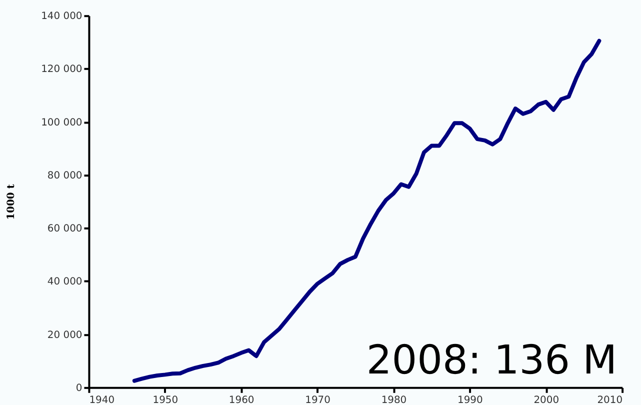 Image resolution: width=641 pixels, height=405 pixels. What do you see at coordinates (61, 122) in the screenshot?
I see `y-tick-label: 100 000` at bounding box center [61, 122].